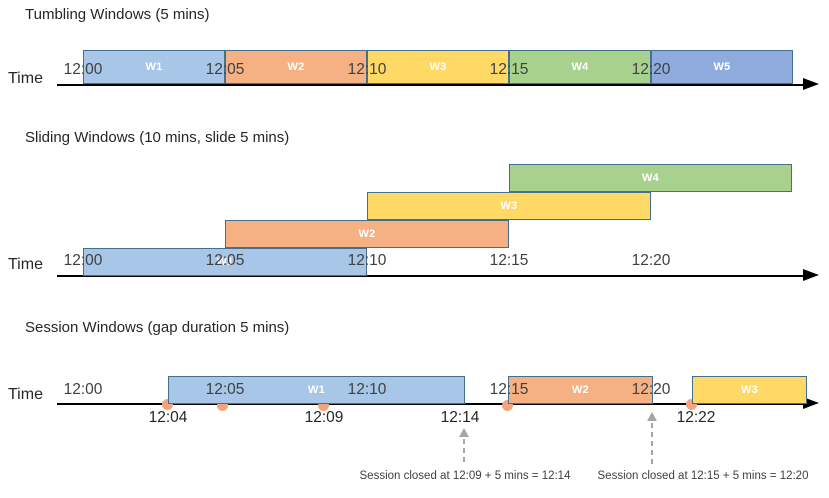 Image resolution: width=829 pixels, height=498 pixels. I want to click on session-window-w1: W1, so click(316, 390).